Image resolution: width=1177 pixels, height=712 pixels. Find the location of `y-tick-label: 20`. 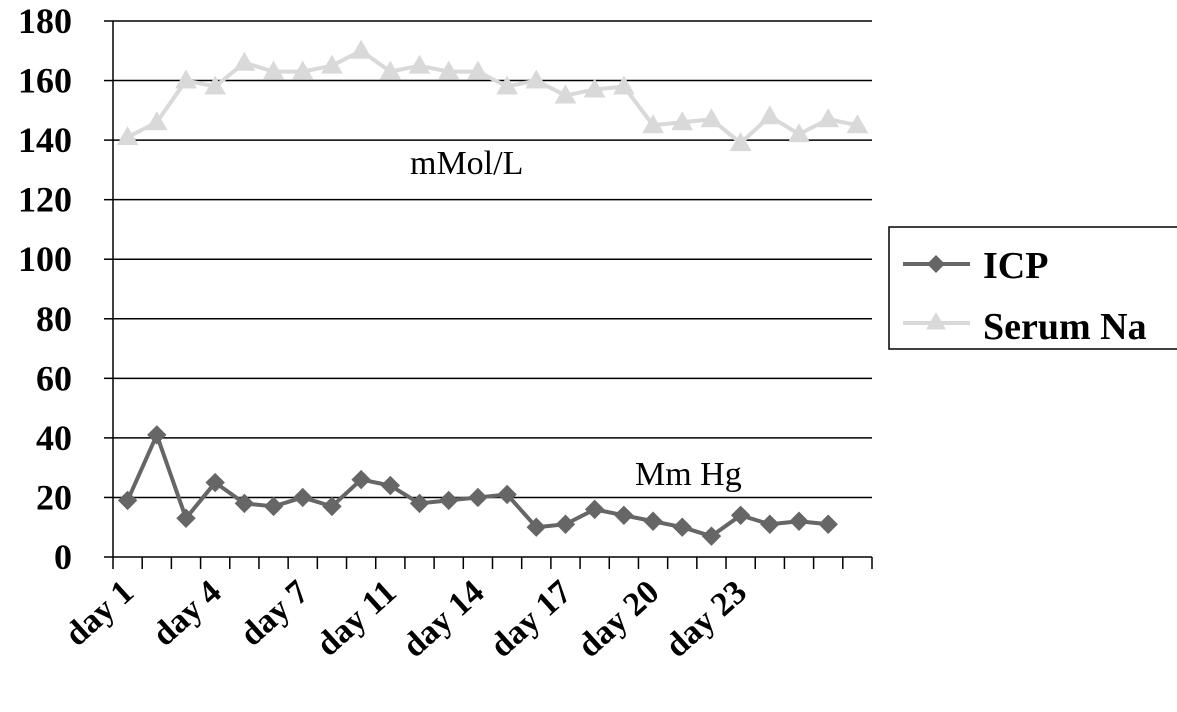

y-tick-label: 20 is located at coordinates (54, 497).